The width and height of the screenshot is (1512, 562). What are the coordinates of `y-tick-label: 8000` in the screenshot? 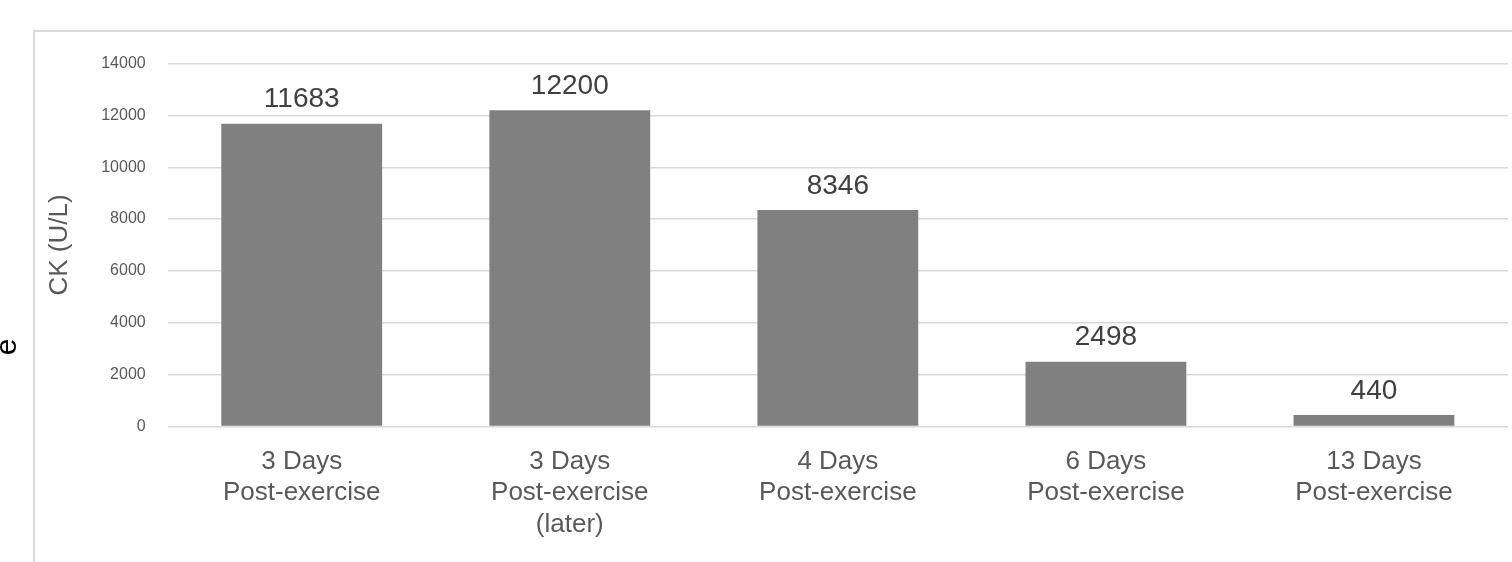 It's located at (128, 218).